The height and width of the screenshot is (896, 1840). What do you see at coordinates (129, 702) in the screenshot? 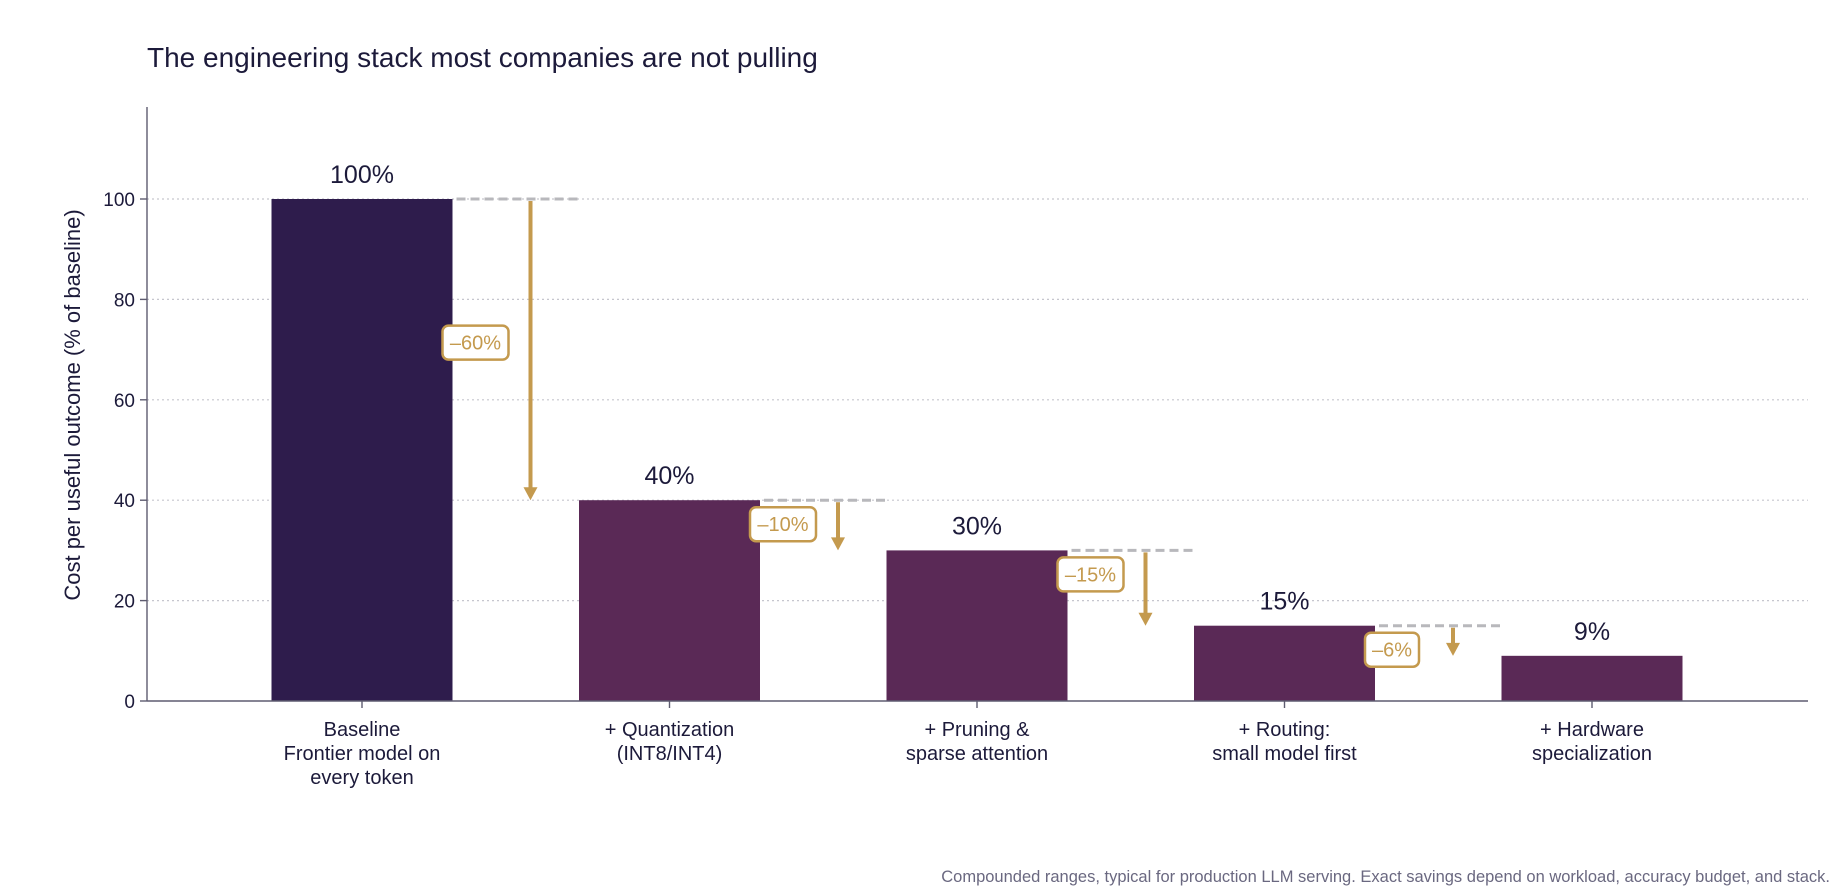
I see `y-tick-label: 0` at bounding box center [129, 702].